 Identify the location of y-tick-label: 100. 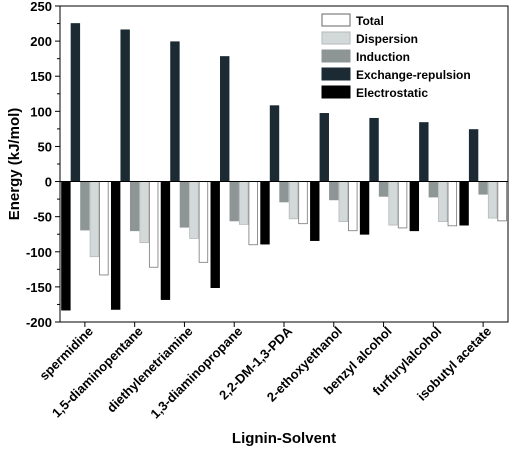
(41, 111).